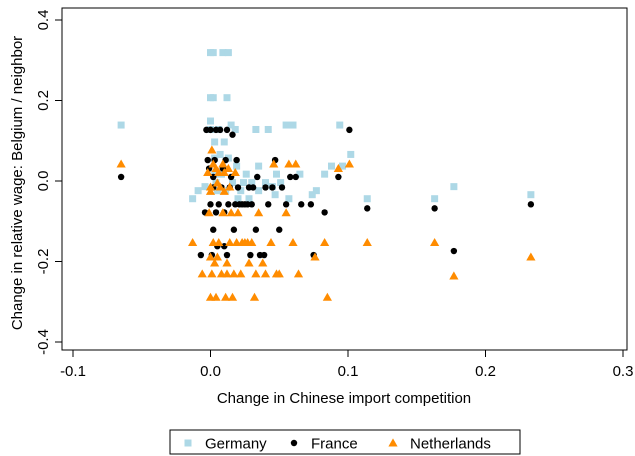 The width and height of the screenshot is (635, 456). Describe the element at coordinates (43, 100) in the screenshot. I see `y-tick-label: 0.2` at that location.